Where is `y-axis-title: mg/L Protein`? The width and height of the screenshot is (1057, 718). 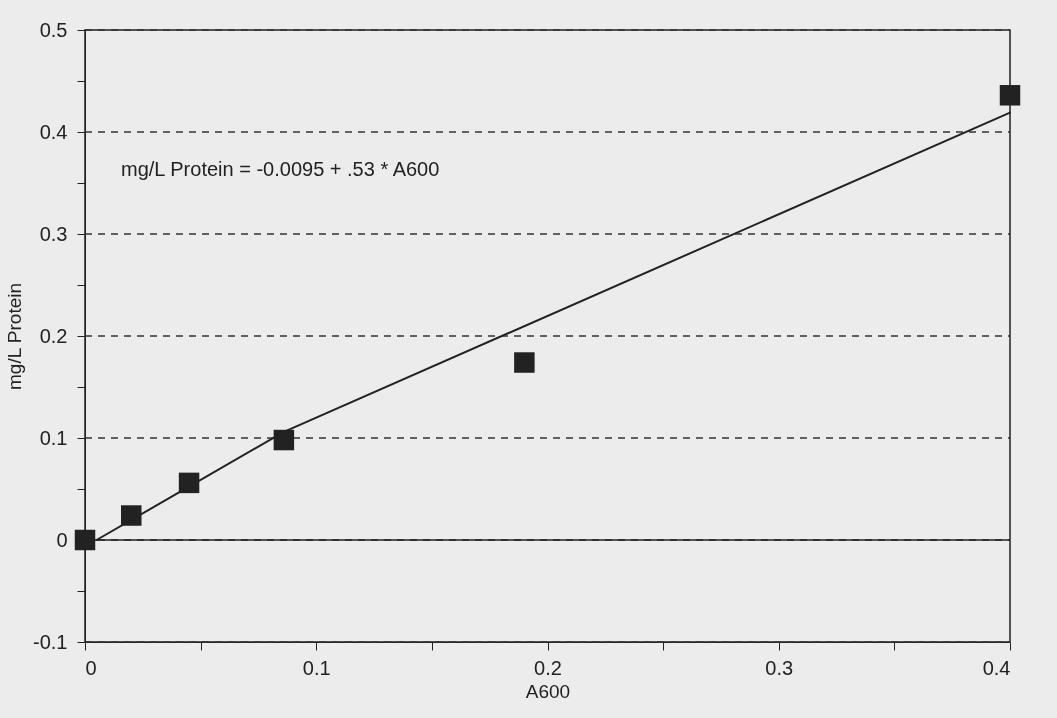
y-axis-title: mg/L Protein is located at coordinates (15, 336).